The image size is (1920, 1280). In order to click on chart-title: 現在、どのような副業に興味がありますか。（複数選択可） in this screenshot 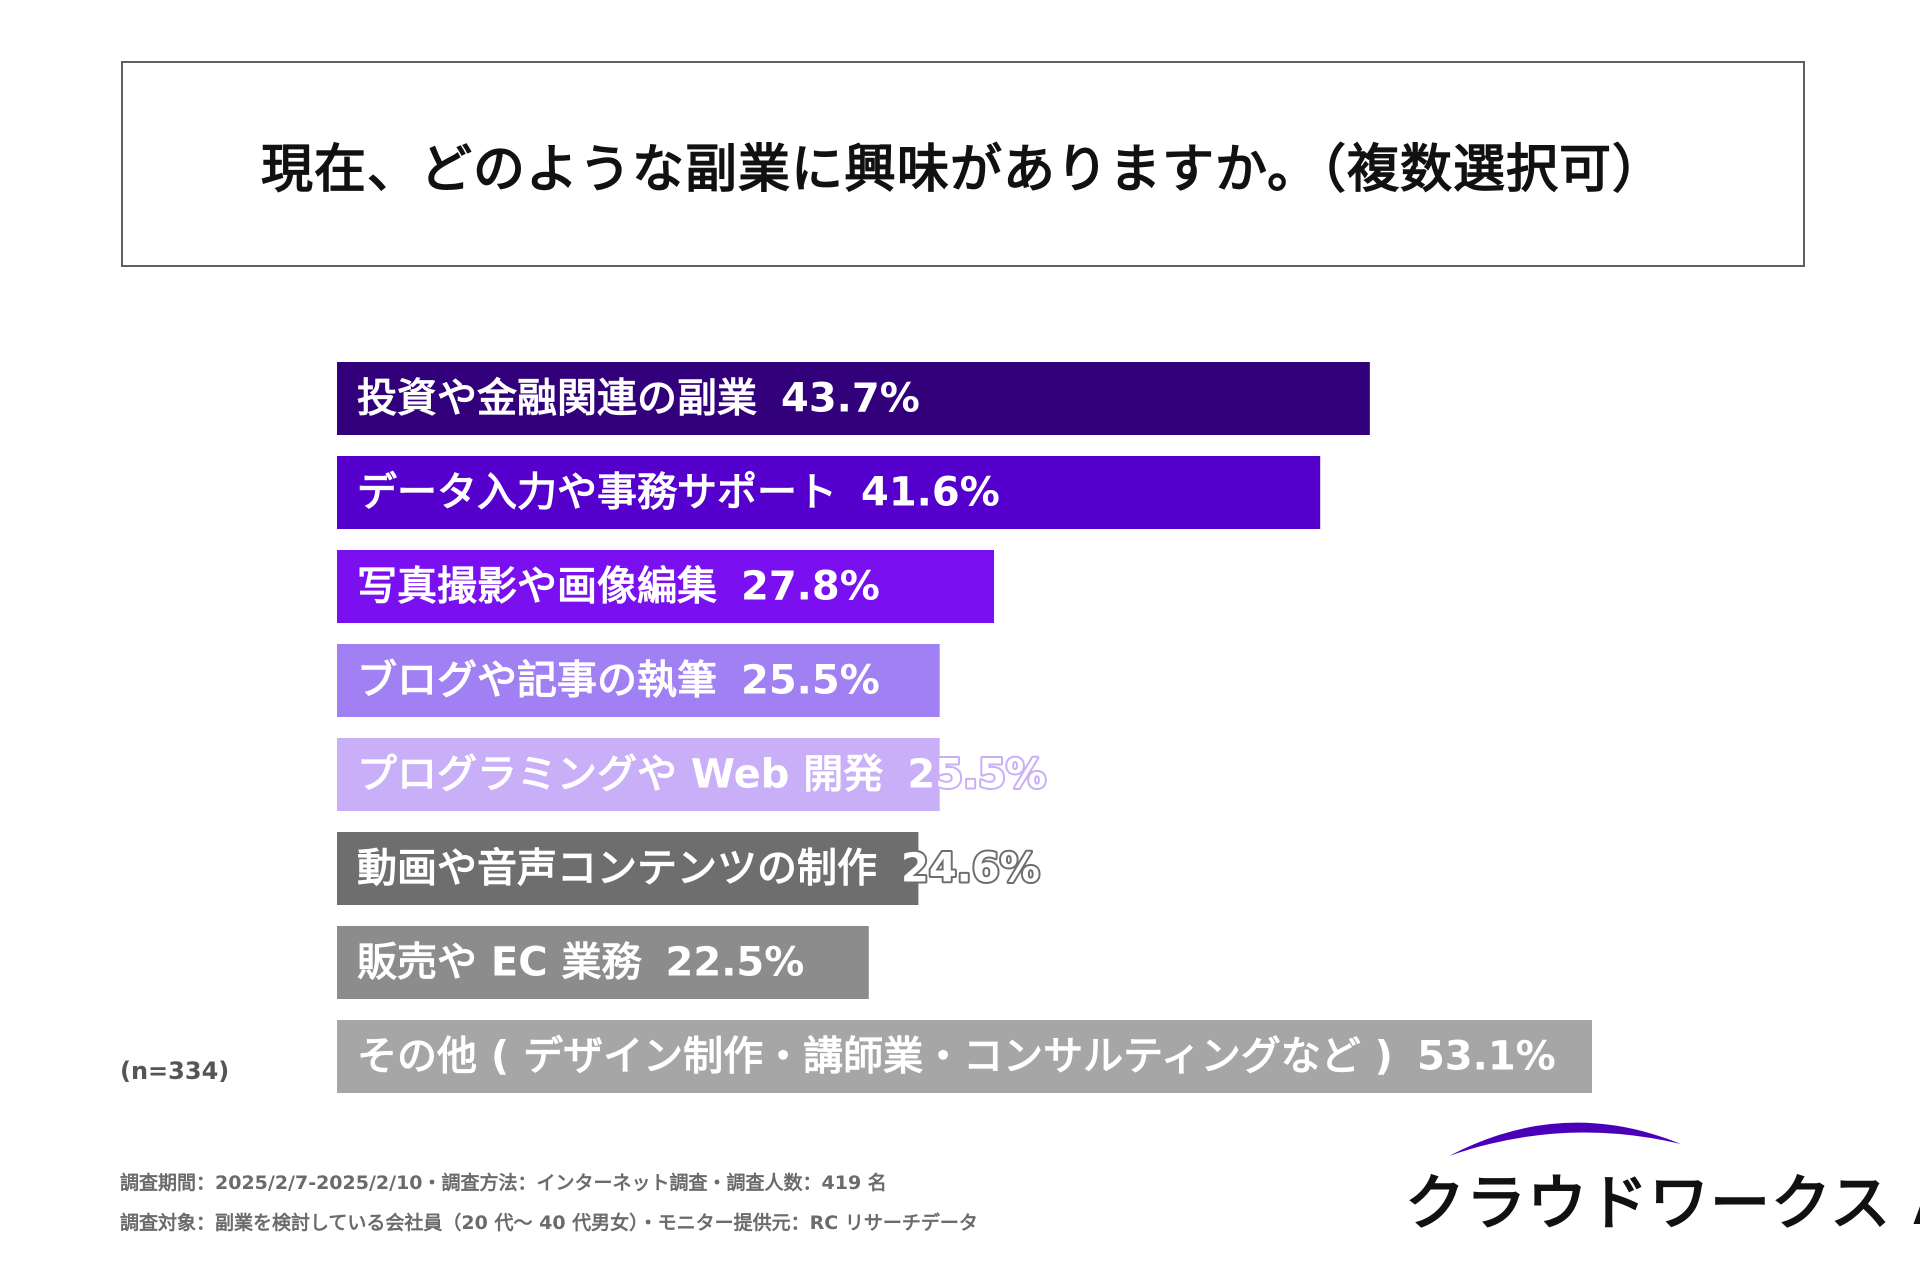, I will do `click(963, 169)`.